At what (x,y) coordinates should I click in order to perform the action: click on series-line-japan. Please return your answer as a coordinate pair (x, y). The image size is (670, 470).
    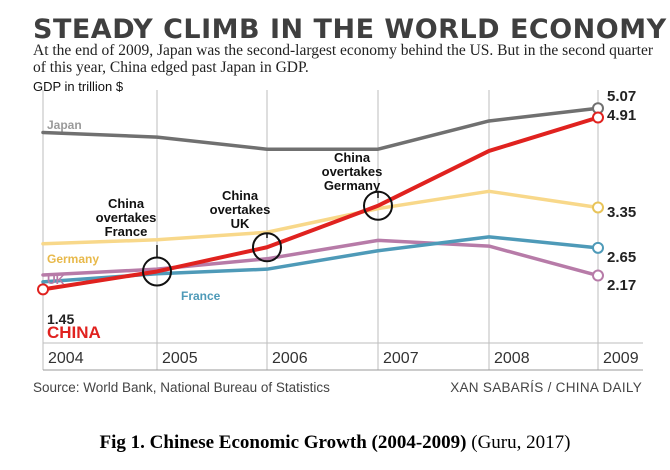
    Looking at the image, I should click on (320, 128).